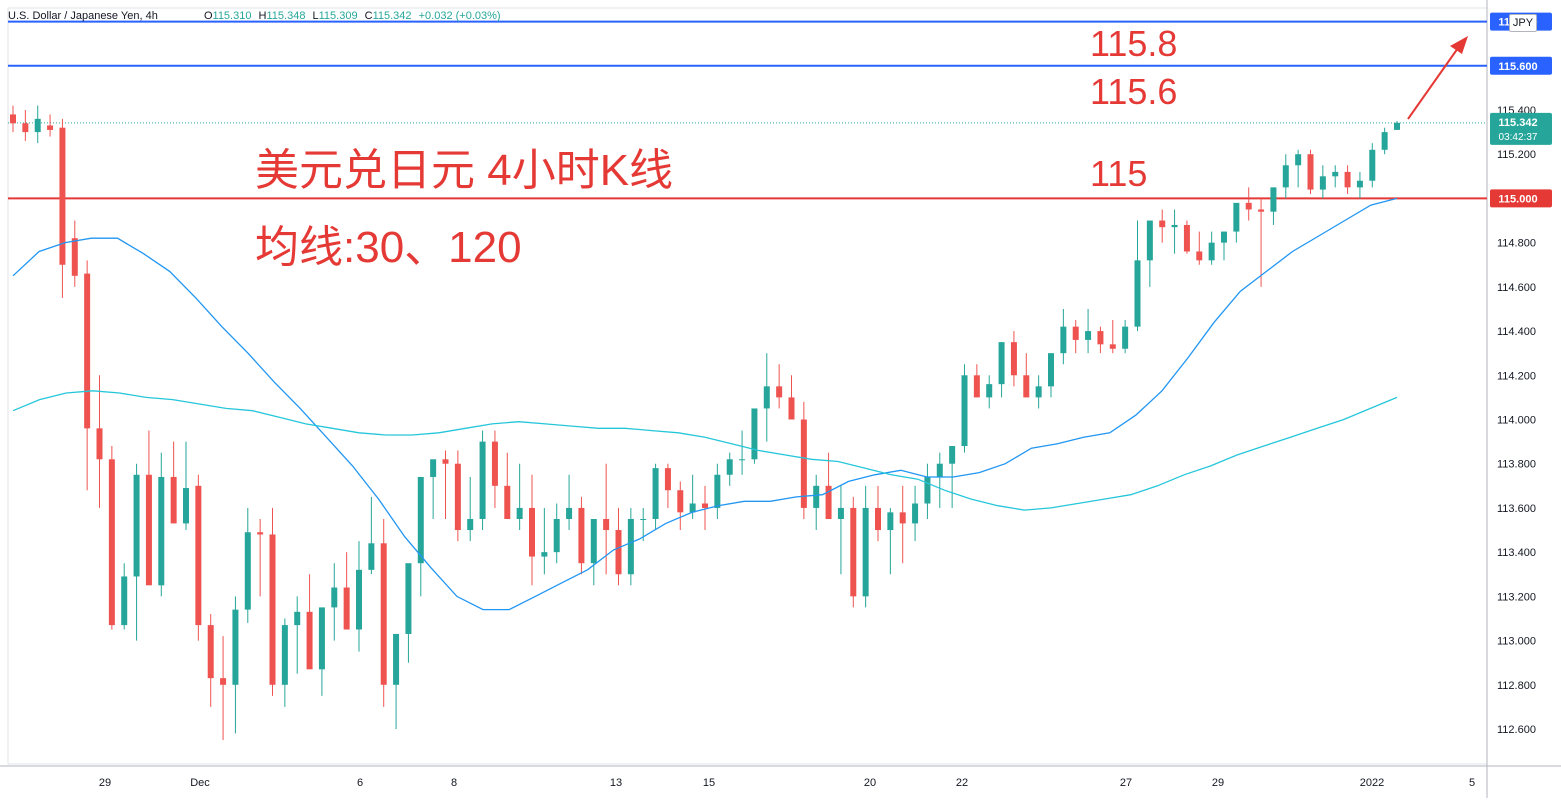 The height and width of the screenshot is (803, 1561). Describe the element at coordinates (1433, 83) in the screenshot. I see `arrow-shaft` at that location.